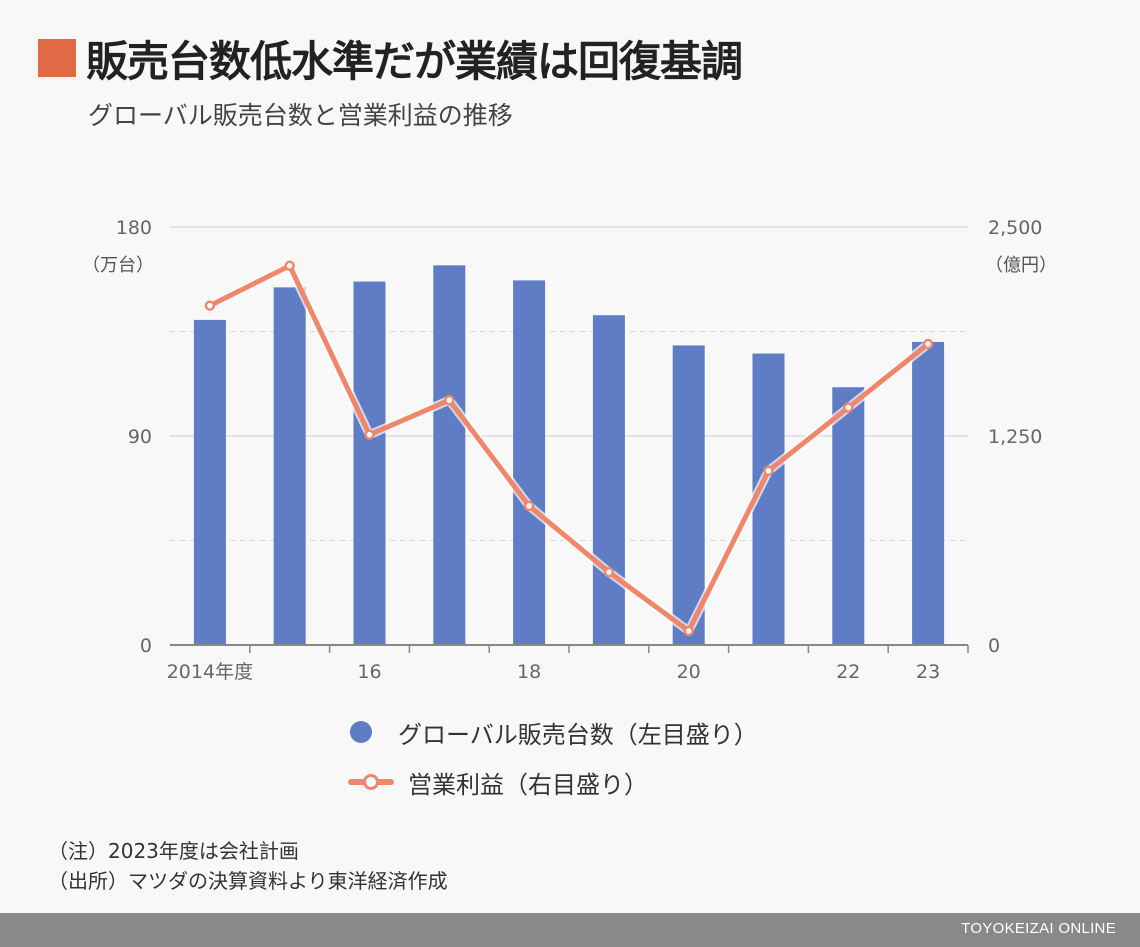 Image resolution: width=1140 pixels, height=947 pixels. Describe the element at coordinates (361, 732) in the screenshot. I see `legend-circle-icon` at that location.